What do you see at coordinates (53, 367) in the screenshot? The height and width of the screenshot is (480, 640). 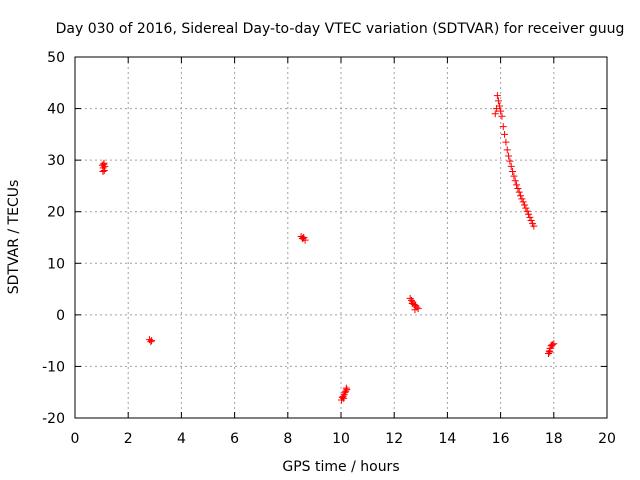 I see `y-tick-label: -10` at bounding box center [53, 367].